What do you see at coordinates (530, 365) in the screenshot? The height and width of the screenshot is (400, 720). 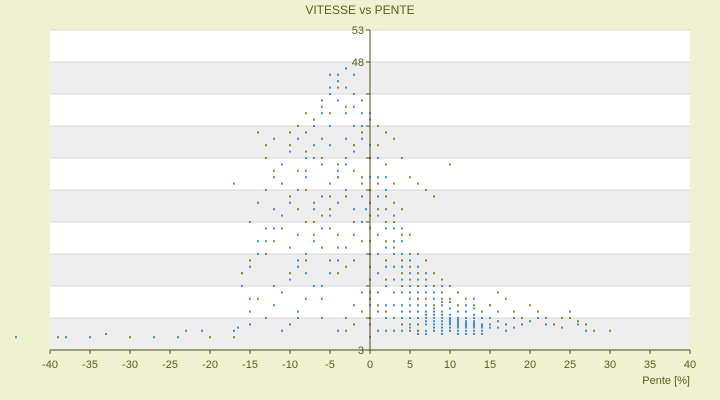 I see `x-tick-label: 20` at bounding box center [530, 365].